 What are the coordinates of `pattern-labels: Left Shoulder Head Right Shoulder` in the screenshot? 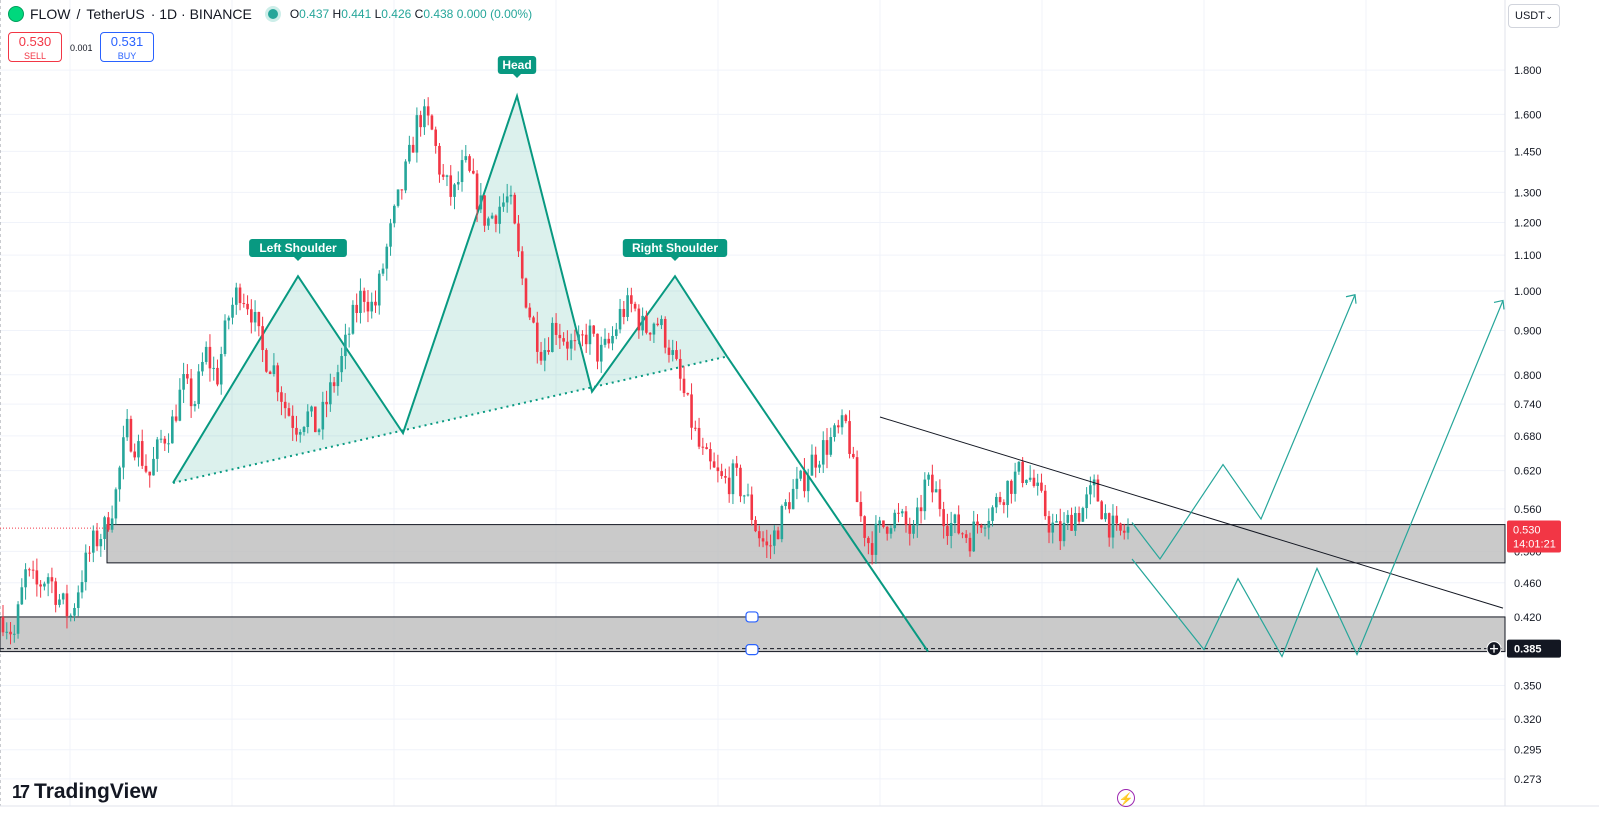 It's located at (488, 158).